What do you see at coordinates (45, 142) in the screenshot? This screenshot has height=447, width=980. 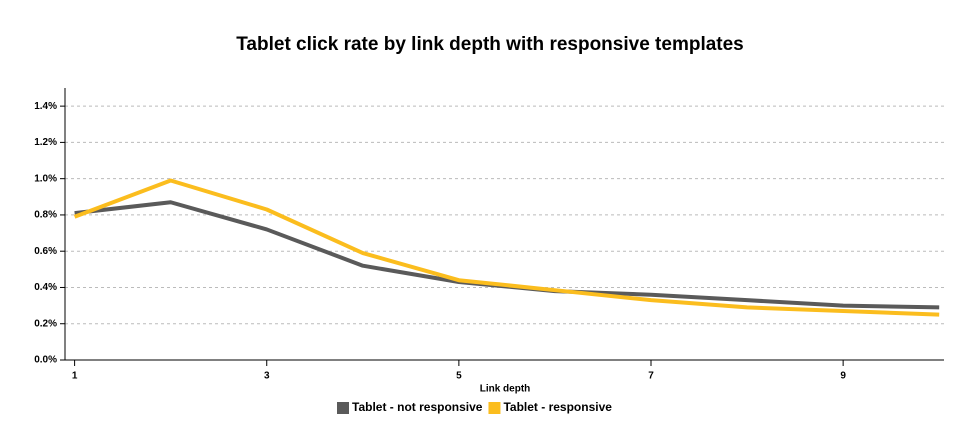 I see `y-tick-label: 1.2%` at bounding box center [45, 142].